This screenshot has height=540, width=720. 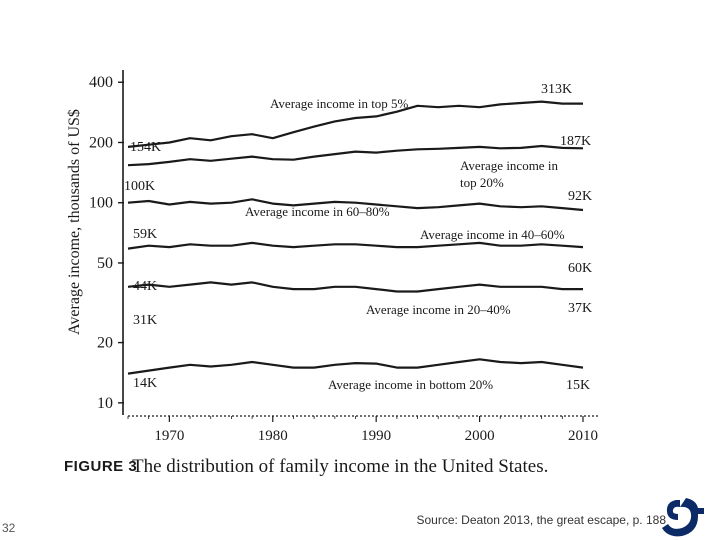 I want to click on series-start-label: 100K, so click(x=139, y=186).